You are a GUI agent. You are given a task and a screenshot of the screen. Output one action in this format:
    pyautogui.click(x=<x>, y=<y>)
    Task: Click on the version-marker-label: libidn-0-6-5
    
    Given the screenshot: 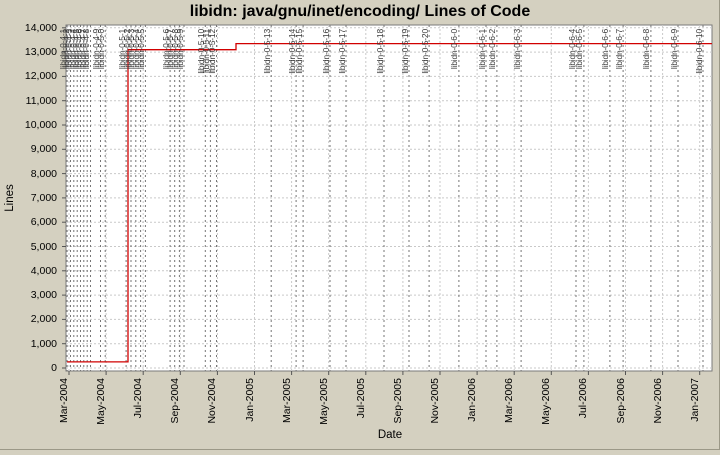 What is the action you would take?
    pyautogui.click(x=579, y=49)
    